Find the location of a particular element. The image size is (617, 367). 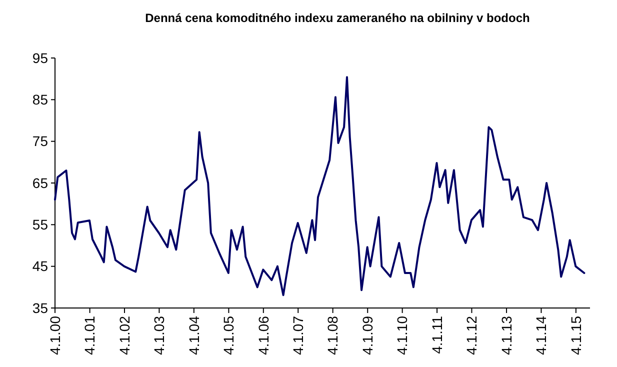

y-tick-label: 55 is located at coordinates (40, 224).